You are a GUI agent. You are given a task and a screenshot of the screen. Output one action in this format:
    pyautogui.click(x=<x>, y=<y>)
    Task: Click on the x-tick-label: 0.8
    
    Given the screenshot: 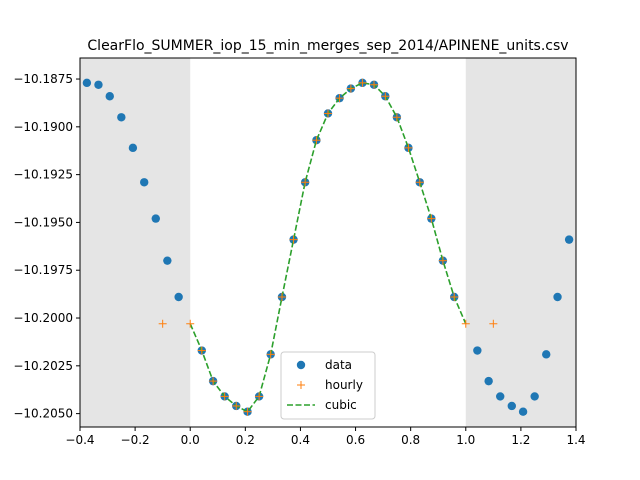 What is the action you would take?
    pyautogui.click(x=410, y=440)
    